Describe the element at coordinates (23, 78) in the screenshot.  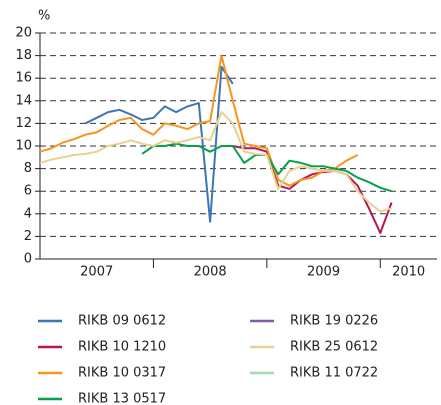
I see `y-tick-label: 16` at that location.